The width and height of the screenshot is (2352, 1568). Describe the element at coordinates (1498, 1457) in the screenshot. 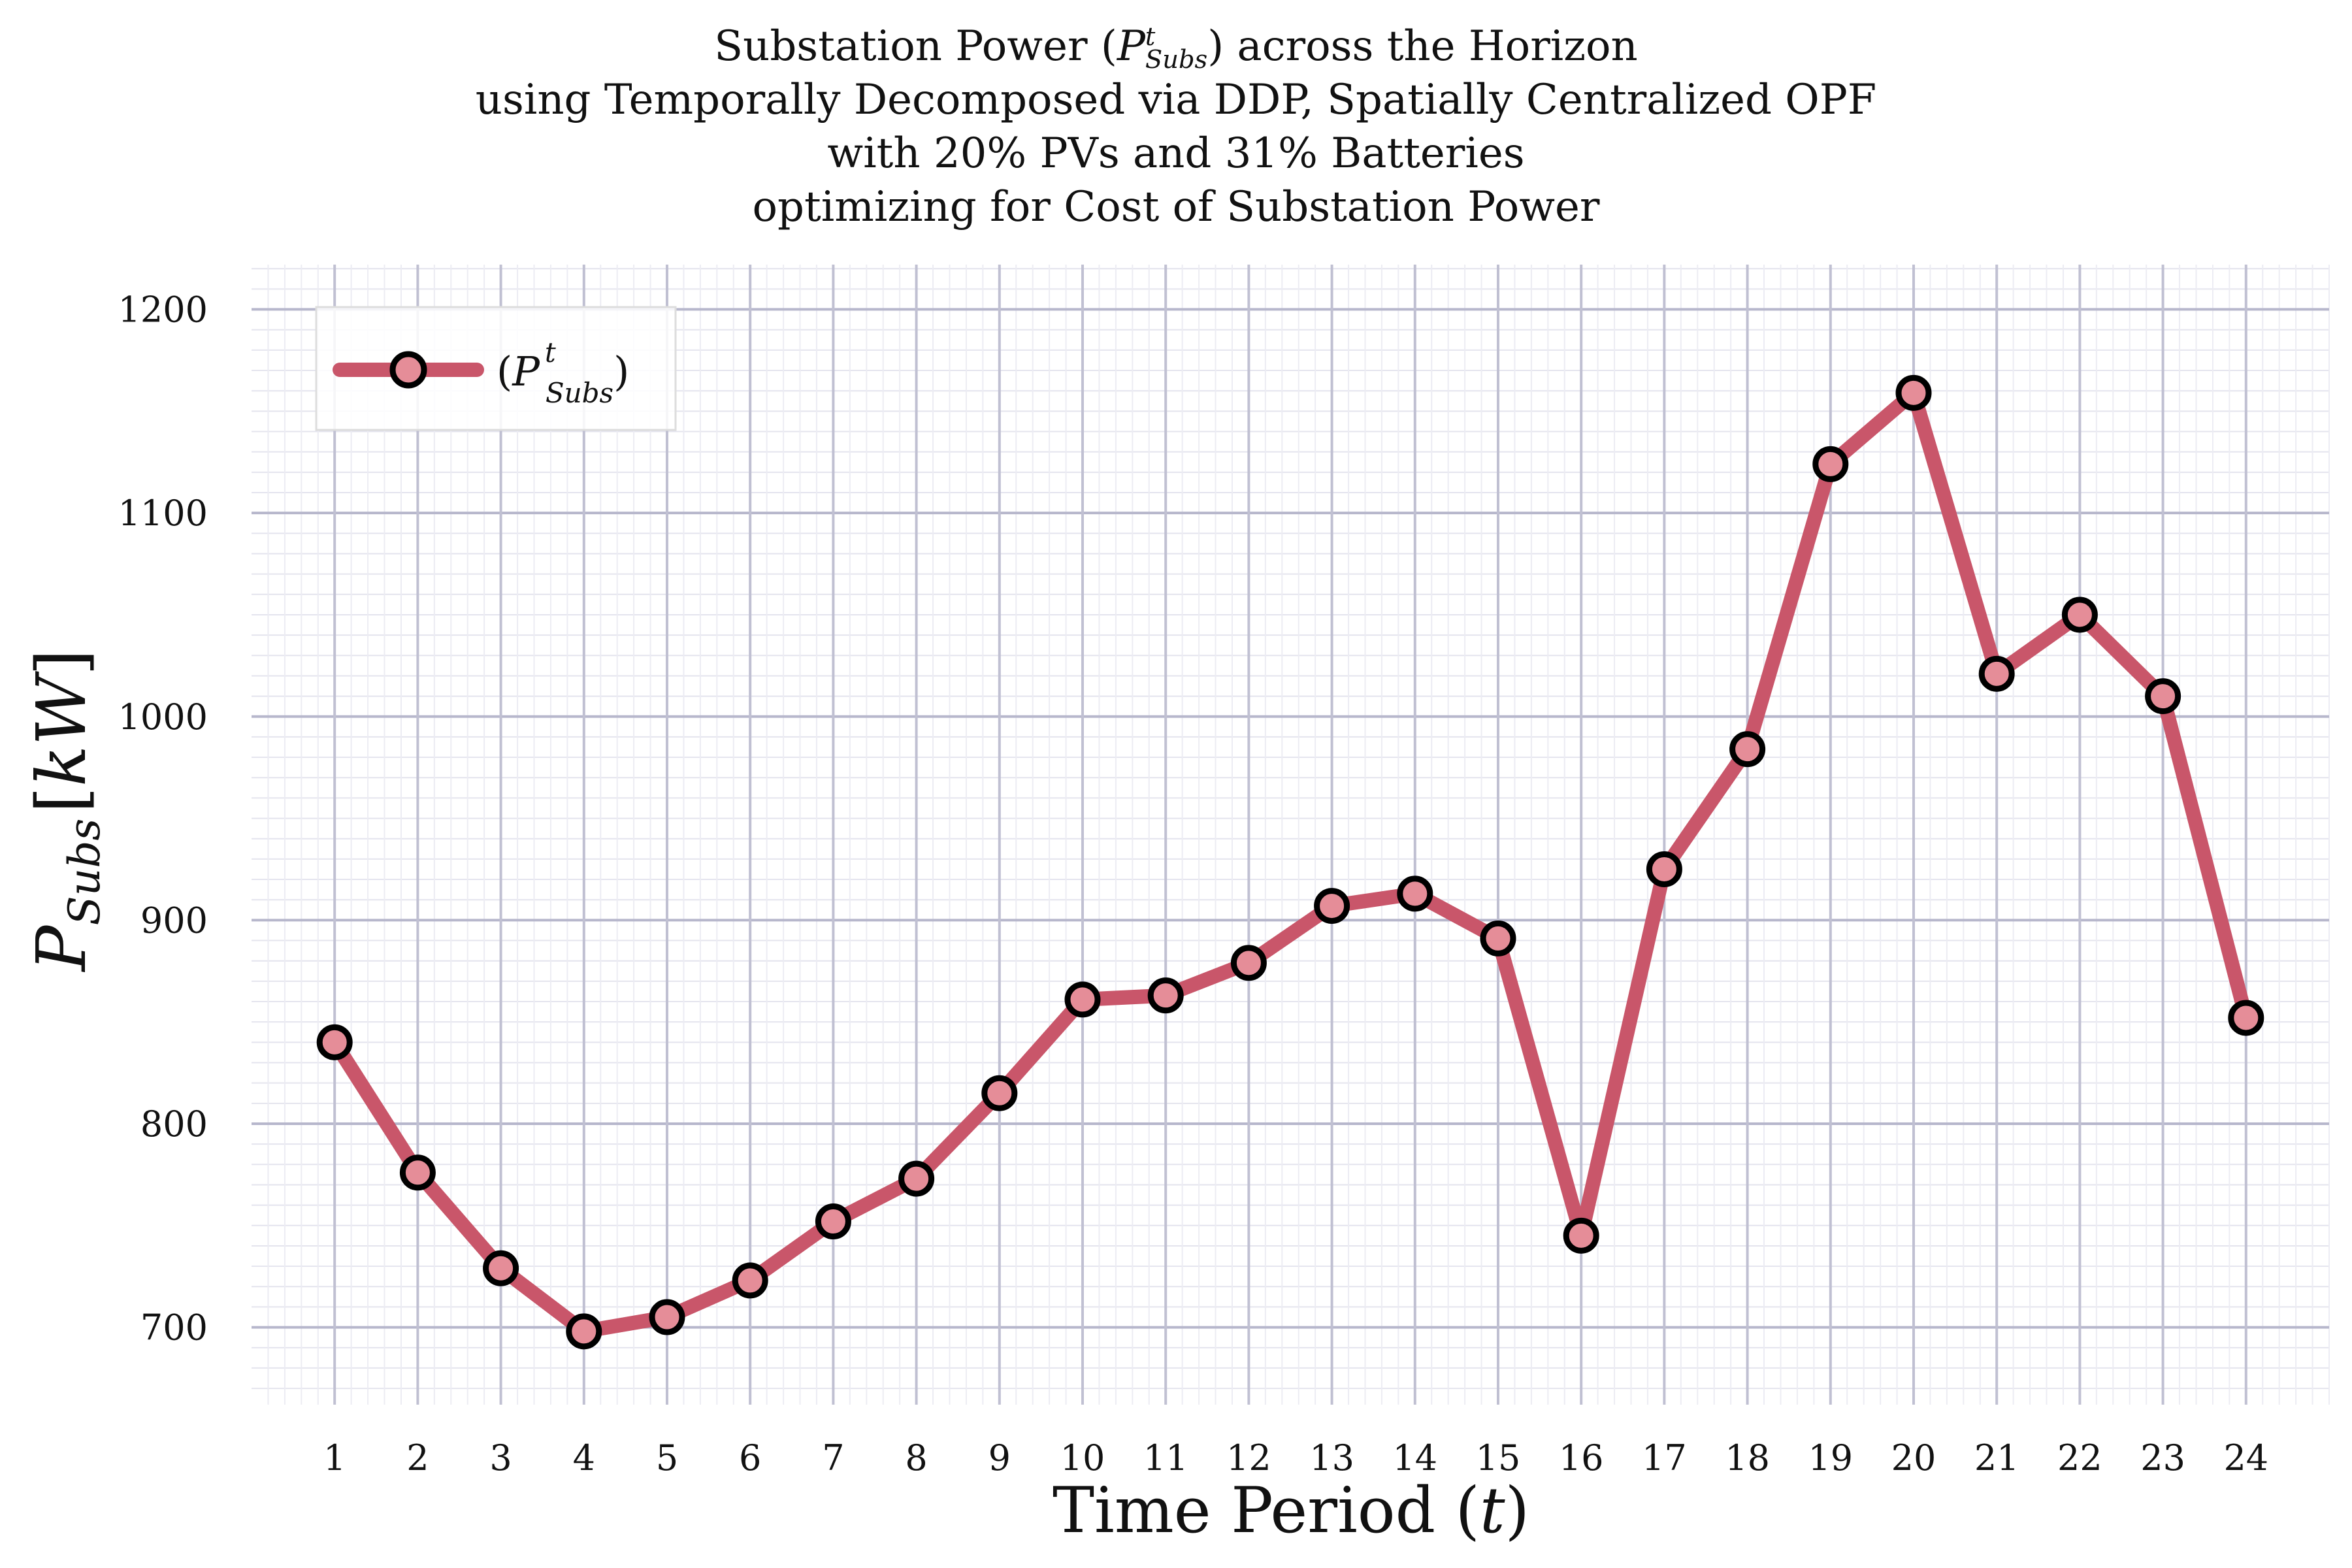

I see `x-tick-label: 15` at that location.